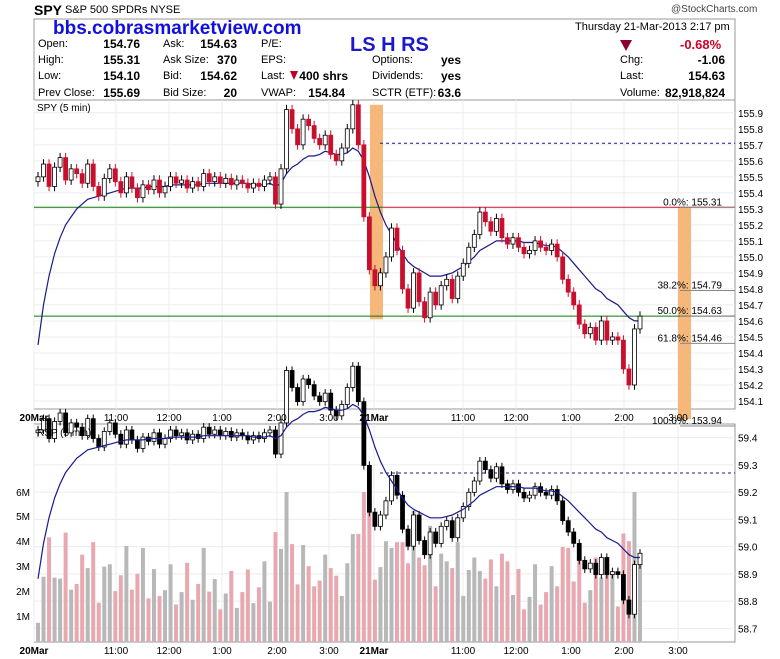 The image size is (780, 659). What do you see at coordinates (389, 45) in the screenshot?
I see `pattern-annotation: LS H RS` at bounding box center [389, 45].